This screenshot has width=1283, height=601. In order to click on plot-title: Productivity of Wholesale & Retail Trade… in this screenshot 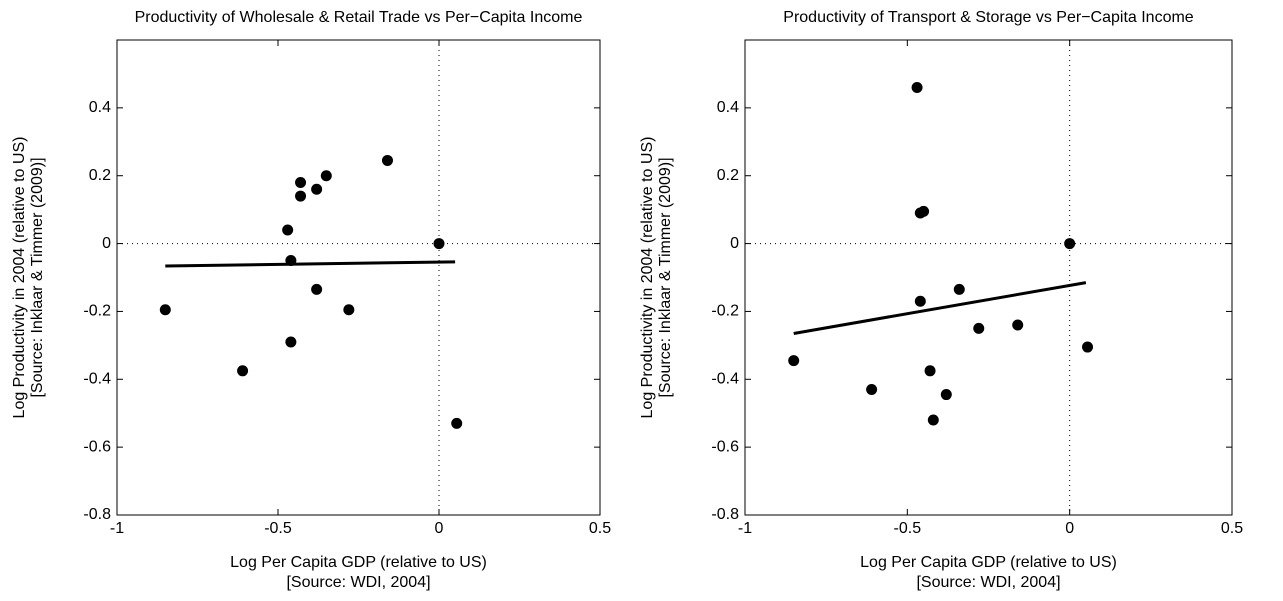, I will do `click(359, 17)`.